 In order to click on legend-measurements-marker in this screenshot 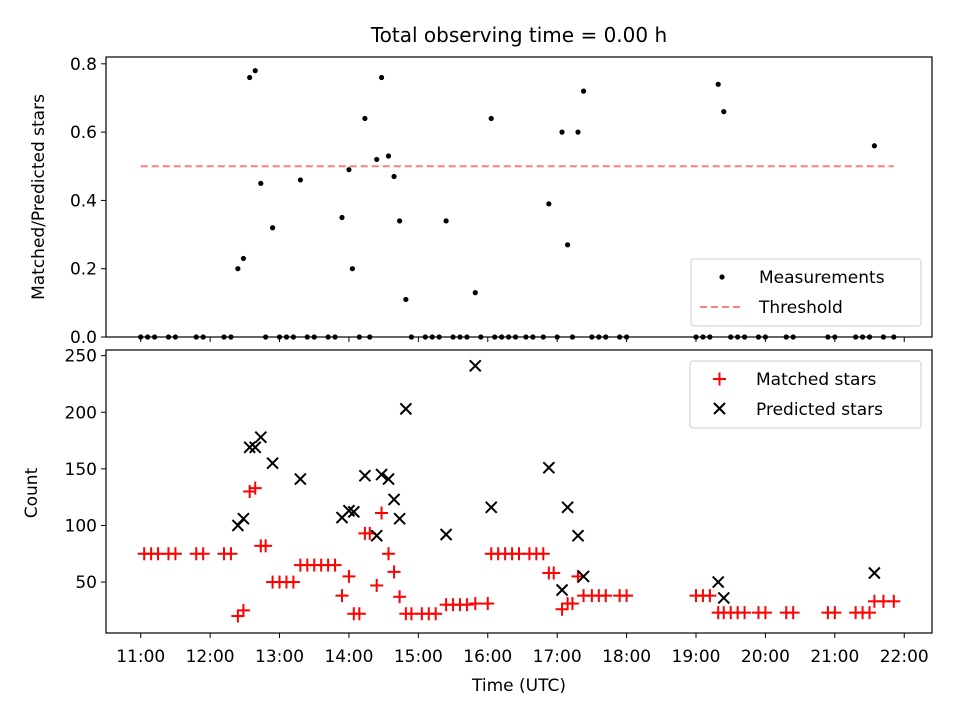, I will do `click(722, 277)`.